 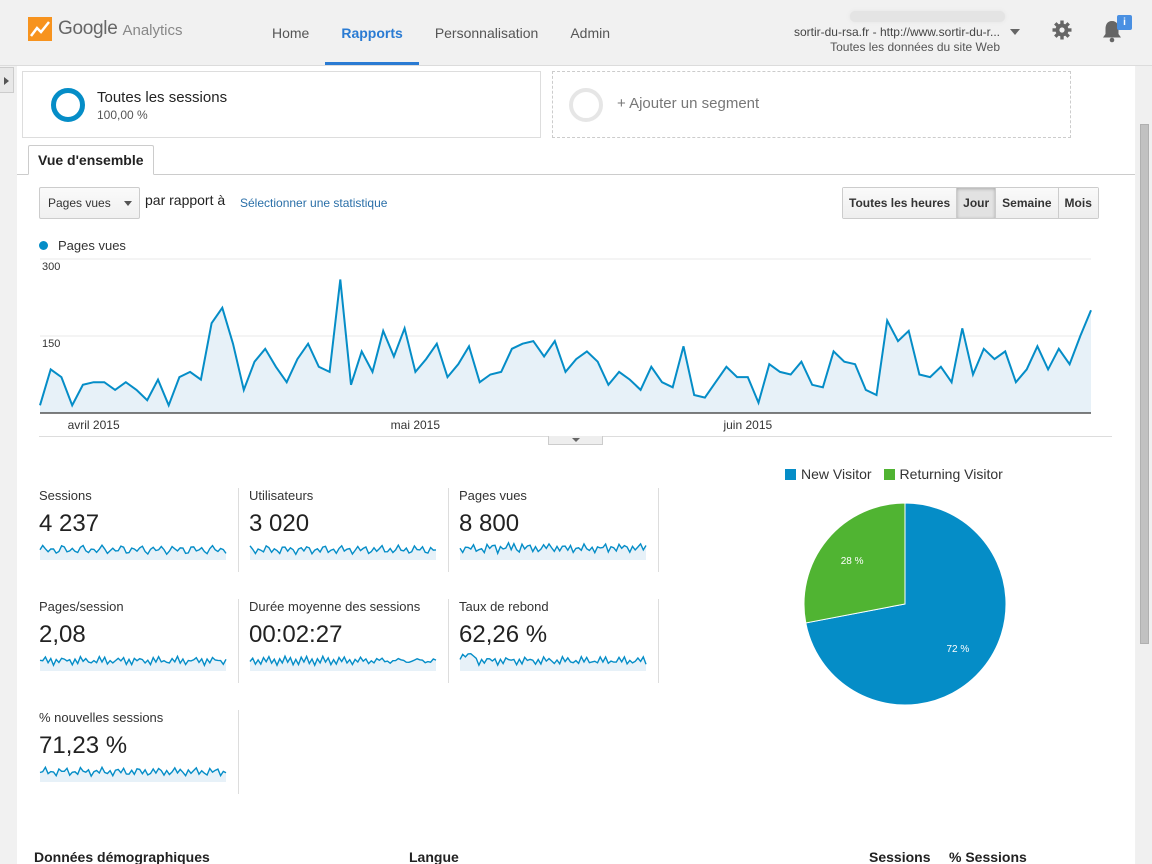 I want to click on pie-legend-label: New Visitor, so click(x=836, y=474).